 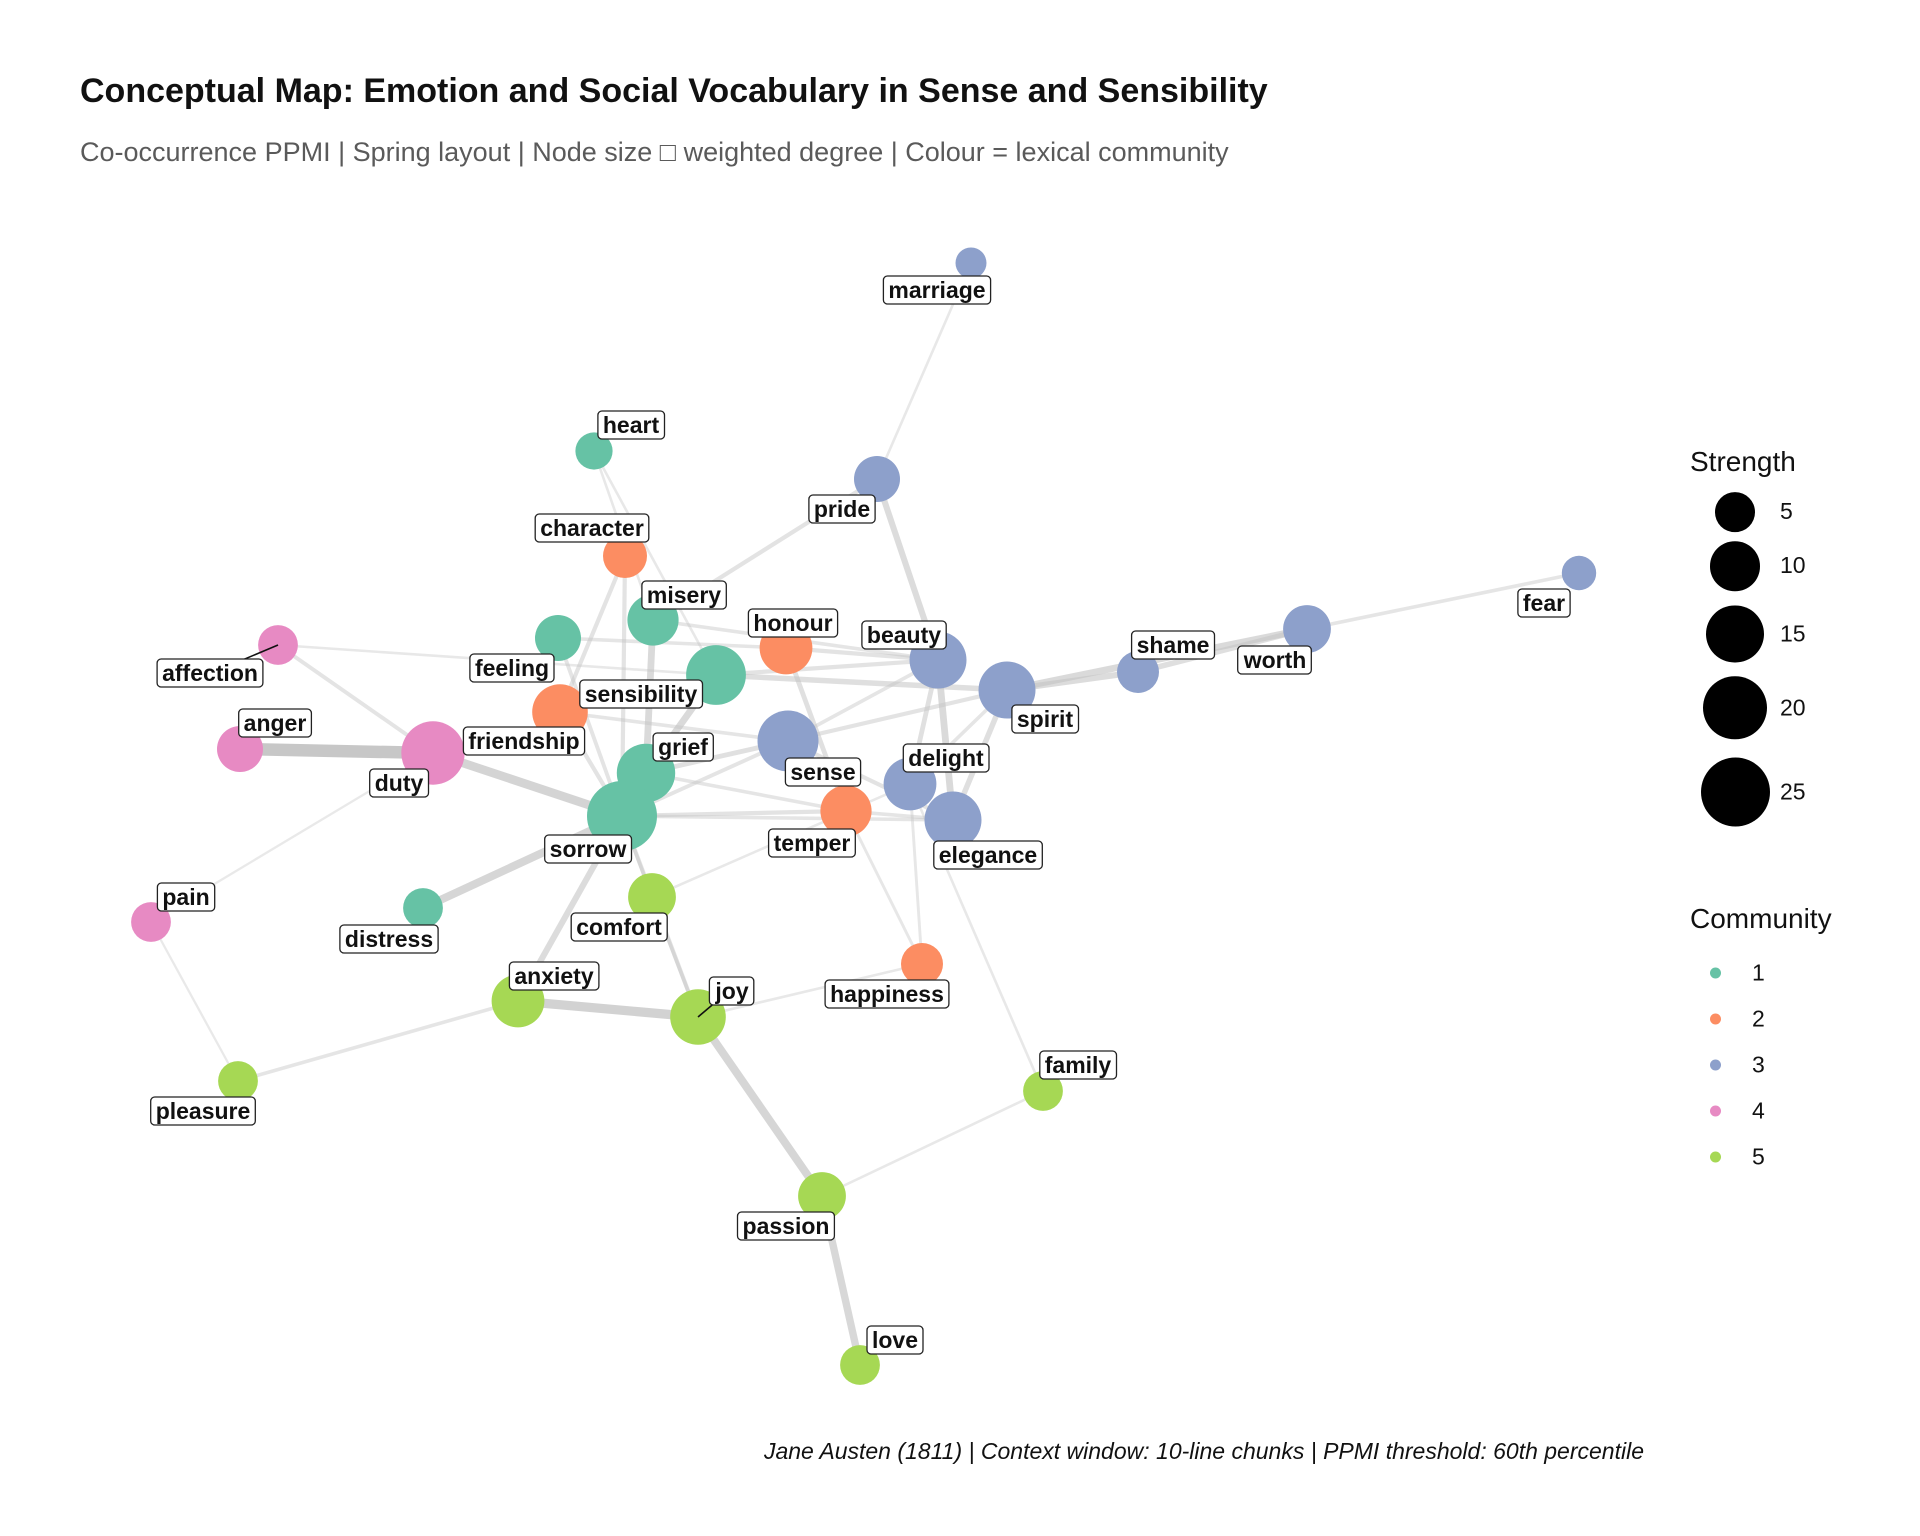 What do you see at coordinates (1727, 1065) in the screenshot?
I see `community-legend-item: 3` at bounding box center [1727, 1065].